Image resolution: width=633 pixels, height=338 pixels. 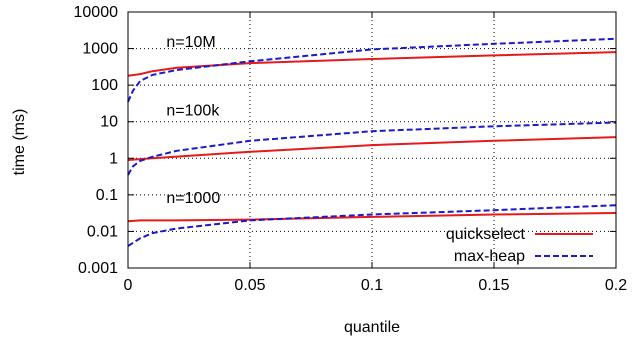 I want to click on annotations: n=10M n=100k n=1000, so click(x=193, y=120).